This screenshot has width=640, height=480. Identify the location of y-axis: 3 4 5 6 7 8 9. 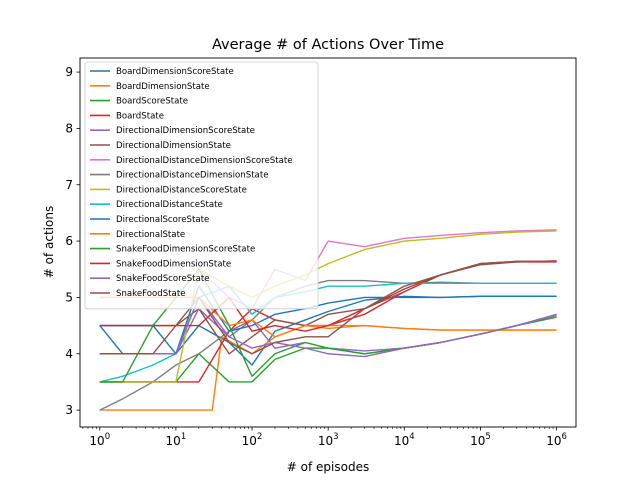
(72, 241).